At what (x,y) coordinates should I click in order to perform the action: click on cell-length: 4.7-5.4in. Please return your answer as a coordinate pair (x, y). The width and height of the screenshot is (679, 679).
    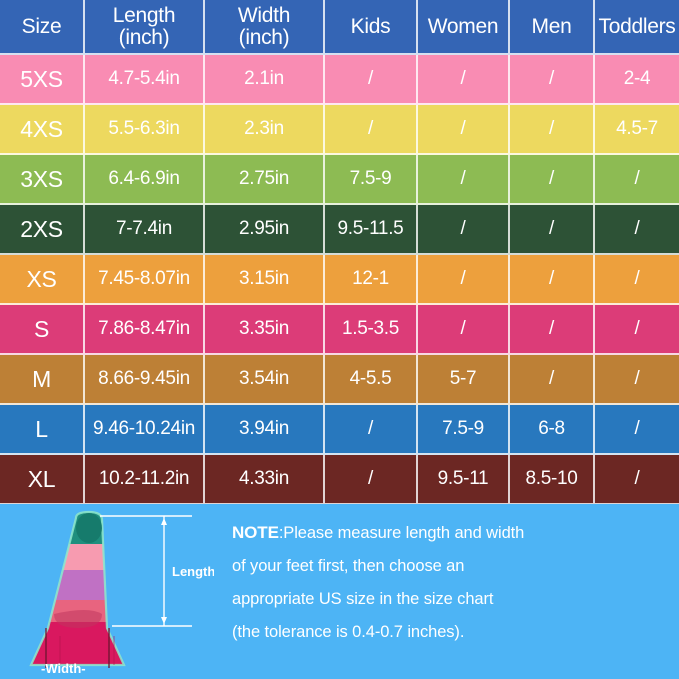
    Looking at the image, I should click on (145, 80).